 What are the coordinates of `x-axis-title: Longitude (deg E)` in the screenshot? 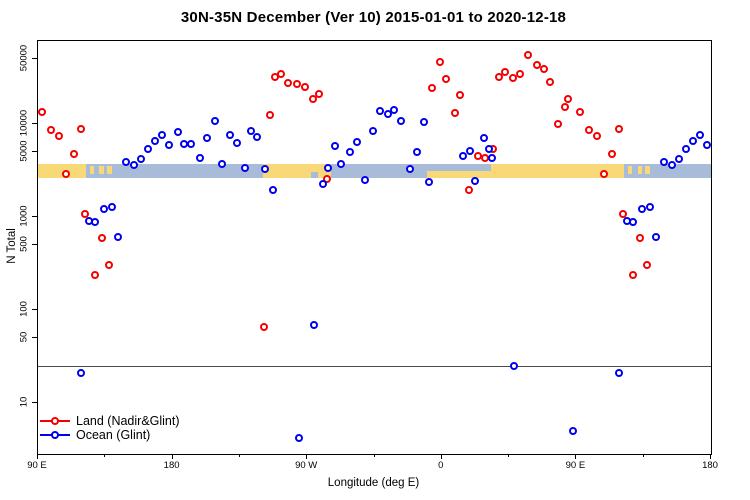 It's located at (373, 483).